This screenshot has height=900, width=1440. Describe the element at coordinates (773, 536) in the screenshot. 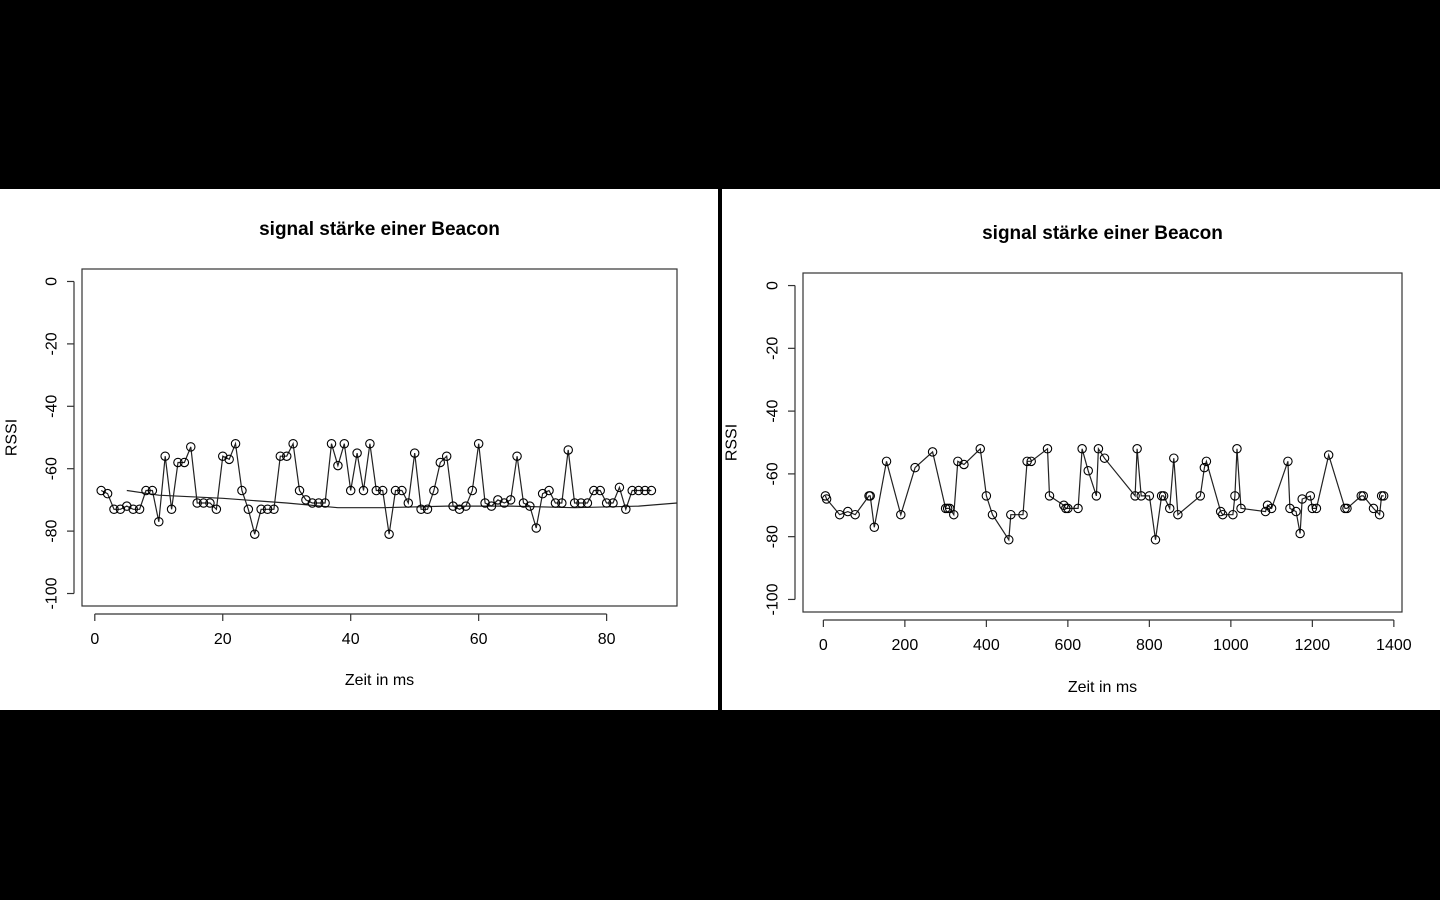

I see `y-tick-label--80: -80` at that location.